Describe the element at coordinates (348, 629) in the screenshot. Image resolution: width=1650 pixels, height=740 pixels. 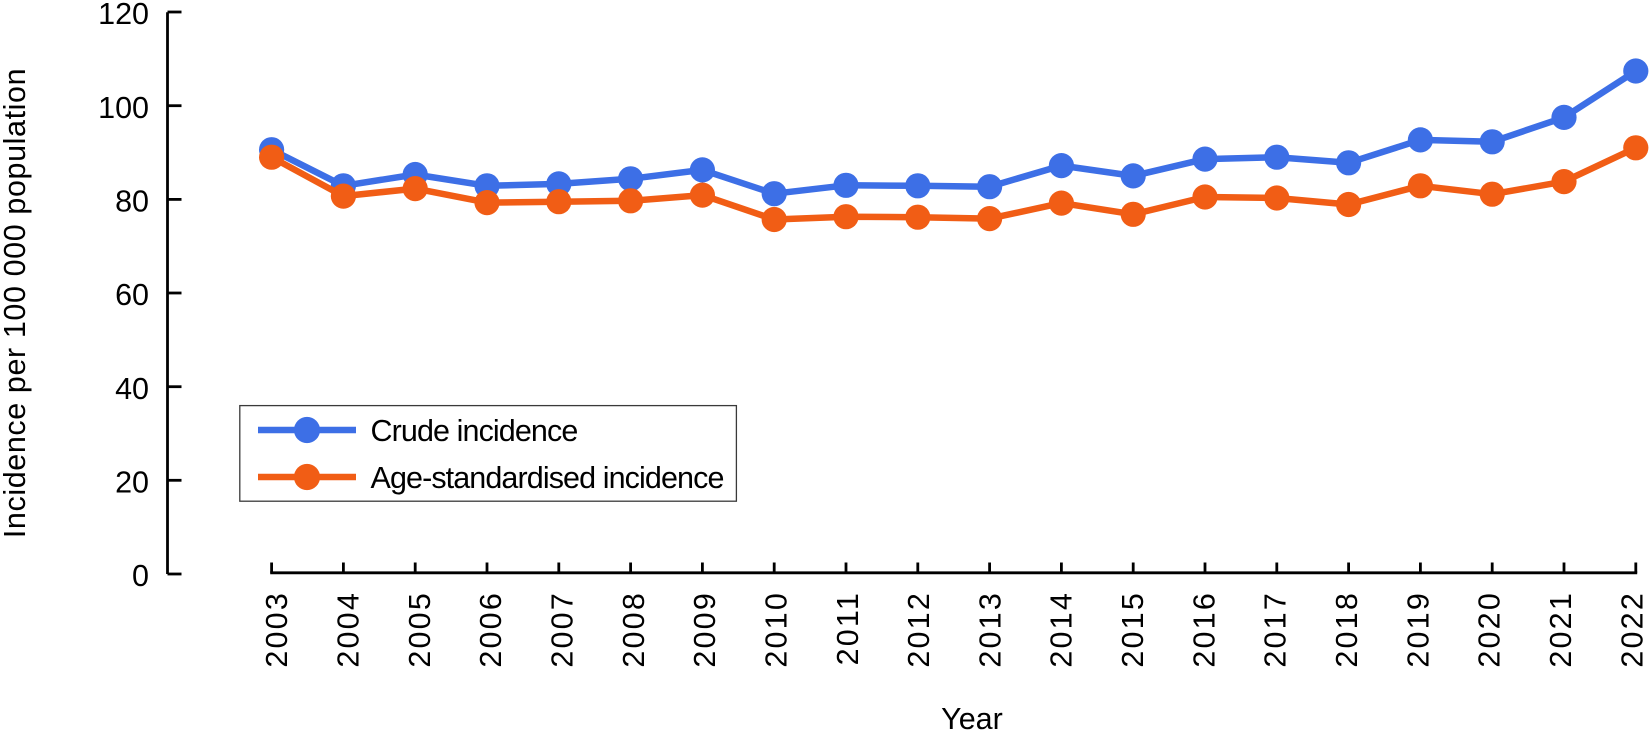
I see `svg-text: 2004` at that location.